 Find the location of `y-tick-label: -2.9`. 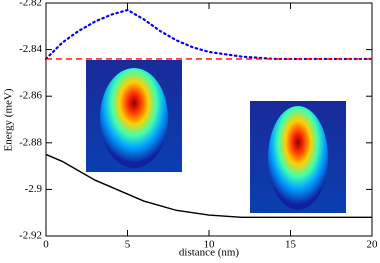

y-tick-label: -2.9 is located at coordinates (34, 189).